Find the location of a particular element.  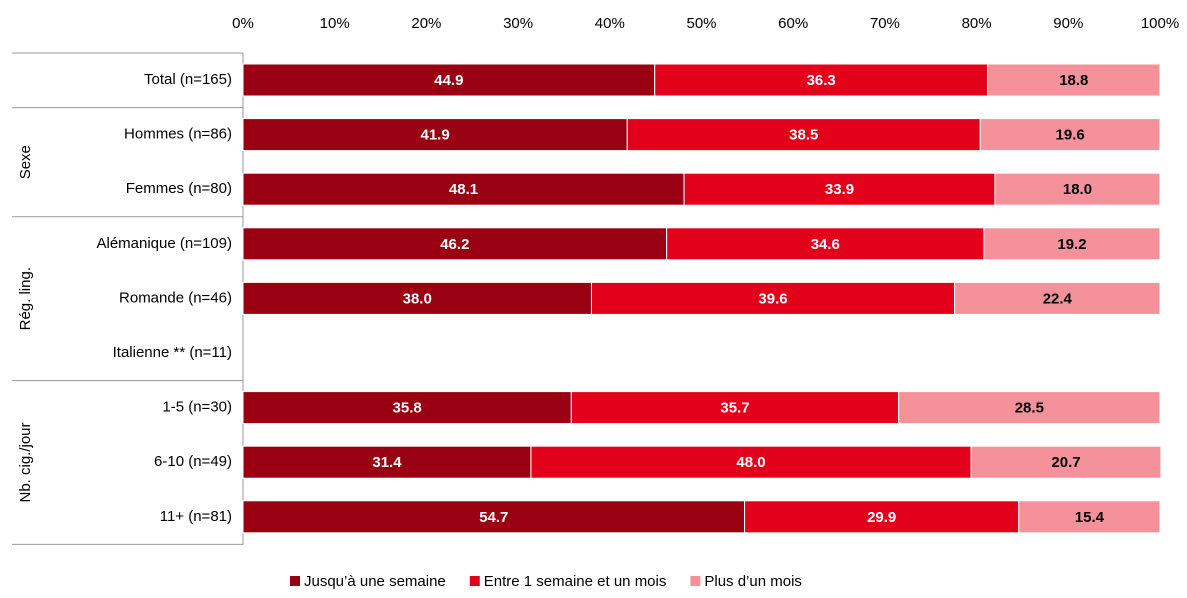

x-tick-label: 20% is located at coordinates (426, 23).